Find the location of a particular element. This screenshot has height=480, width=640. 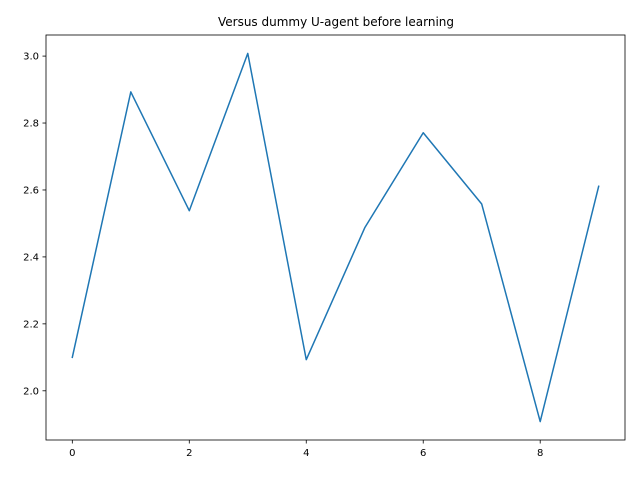

y-tick-label: 2.2 is located at coordinates (31, 324).